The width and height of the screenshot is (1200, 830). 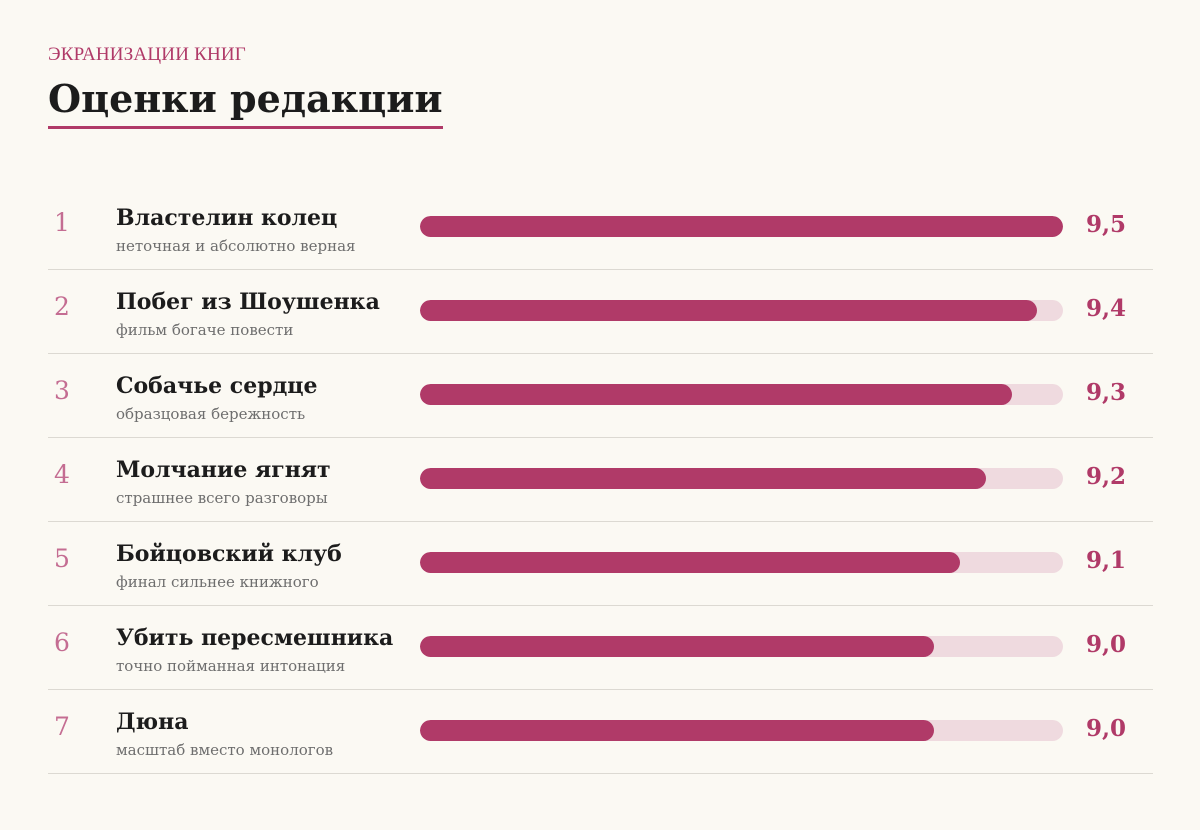 What do you see at coordinates (245, 98) in the screenshot?
I see `page-title: Оценки редакции` at bounding box center [245, 98].